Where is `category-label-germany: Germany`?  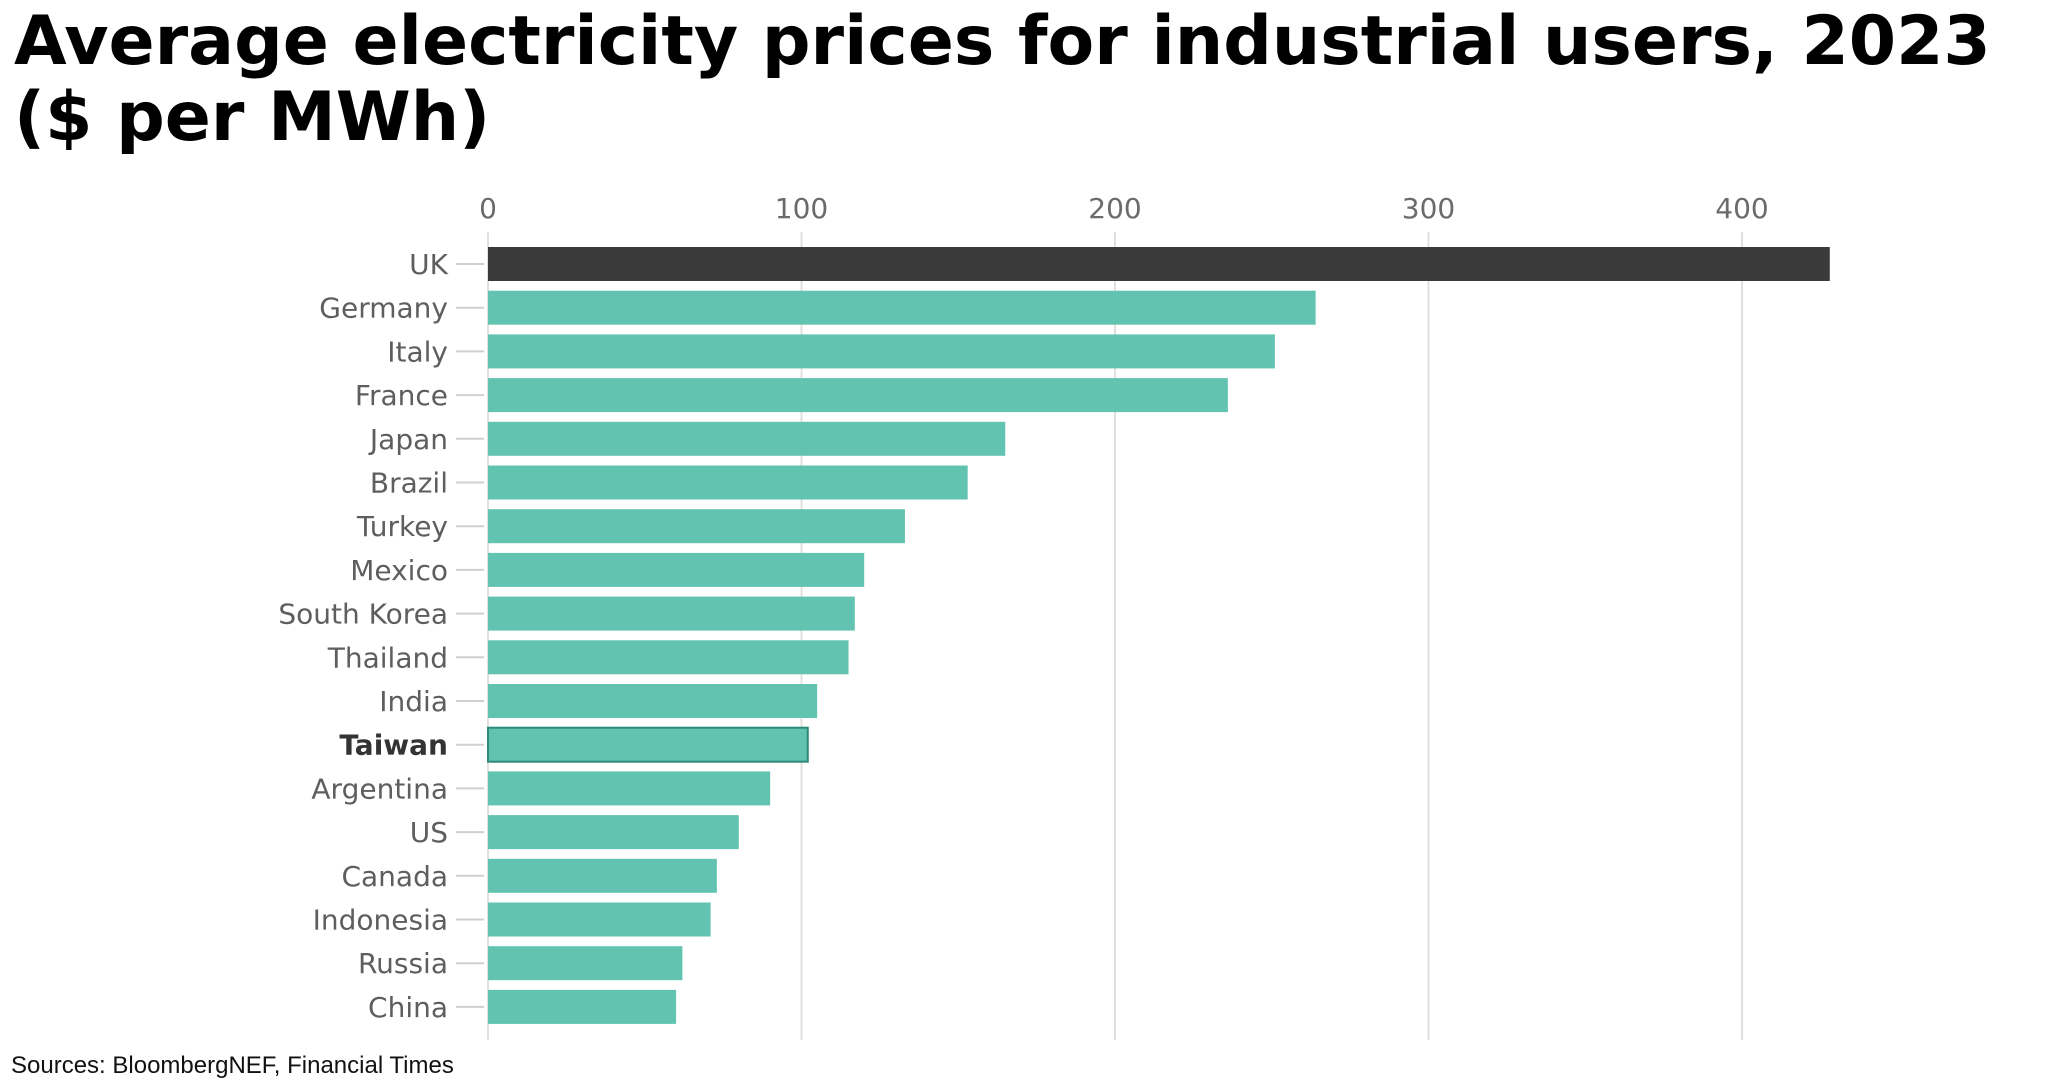
category-label-germany: Germany is located at coordinates (383, 308).